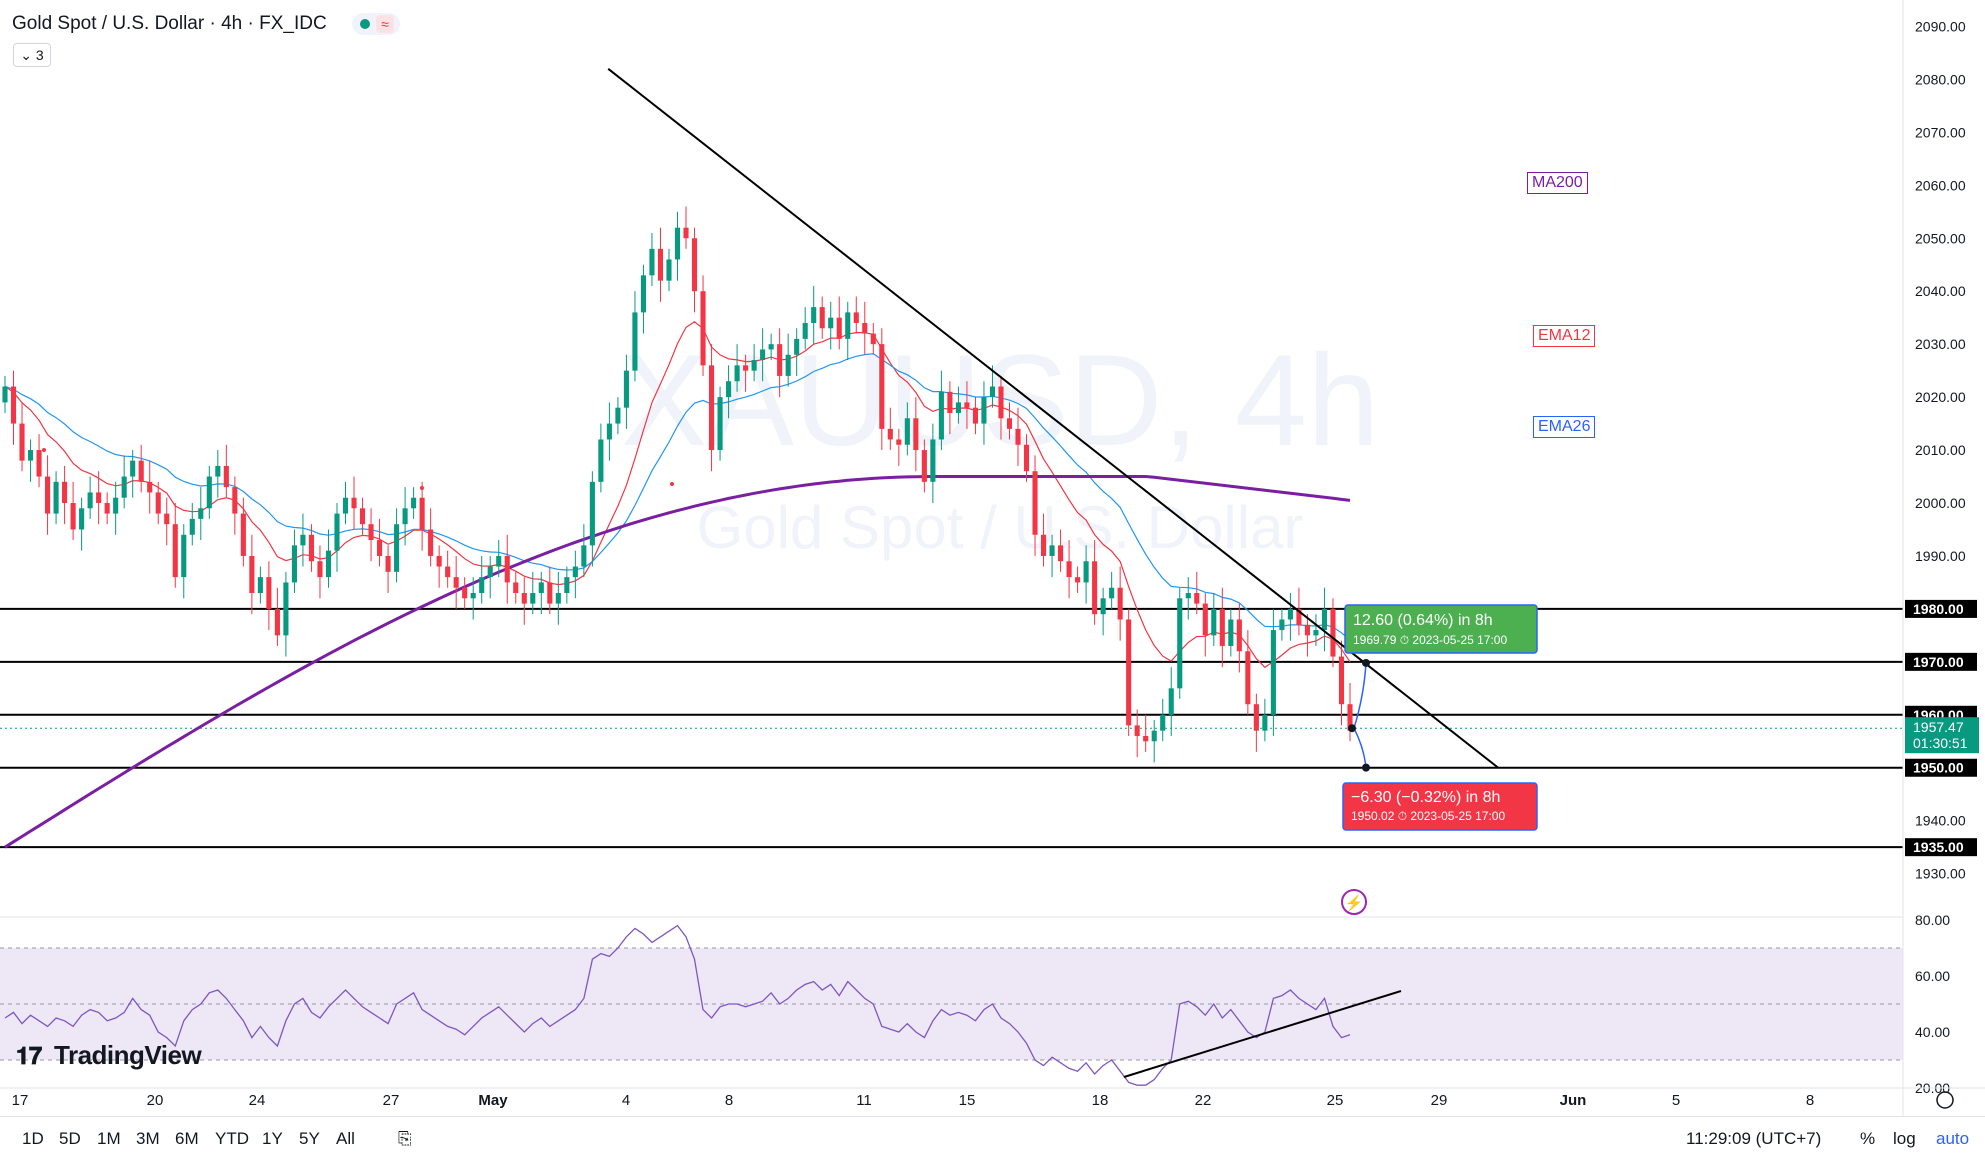 The image size is (1985, 1166). What do you see at coordinates (33, 1138) in the screenshot?
I see `range-1d-button: 1D` at bounding box center [33, 1138].